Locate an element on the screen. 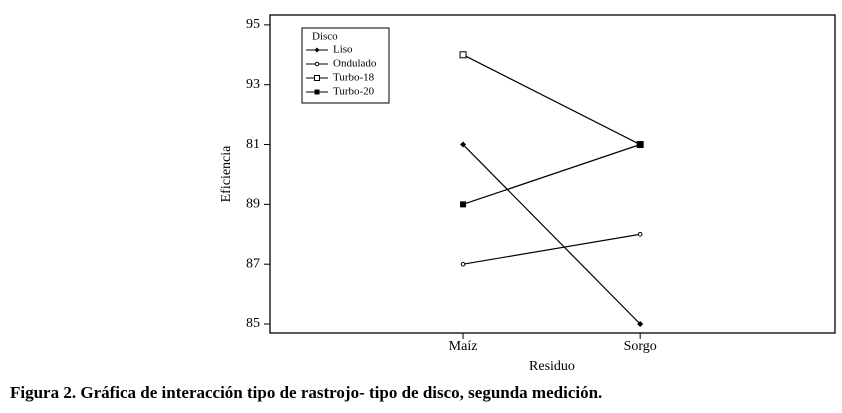 The width and height of the screenshot is (842, 413). legend-label: Turbo-18 is located at coordinates (354, 78).